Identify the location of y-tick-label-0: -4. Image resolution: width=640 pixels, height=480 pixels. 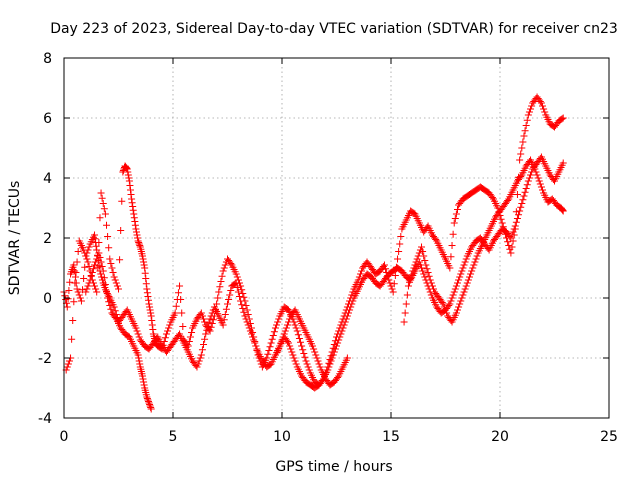
(45, 419).